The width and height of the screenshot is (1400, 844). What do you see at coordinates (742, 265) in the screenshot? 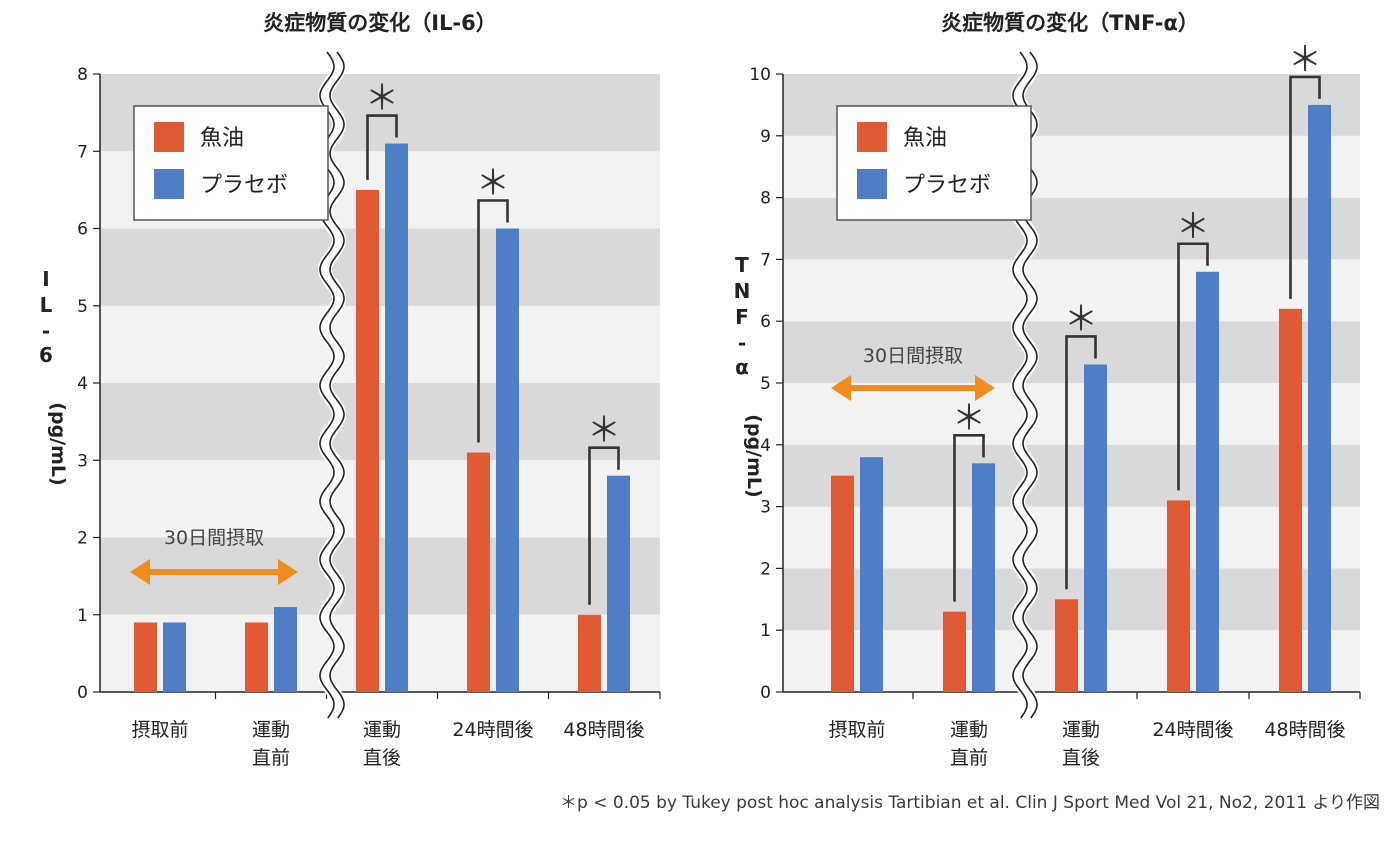
I see `y-axis-label-char: T` at bounding box center [742, 265].